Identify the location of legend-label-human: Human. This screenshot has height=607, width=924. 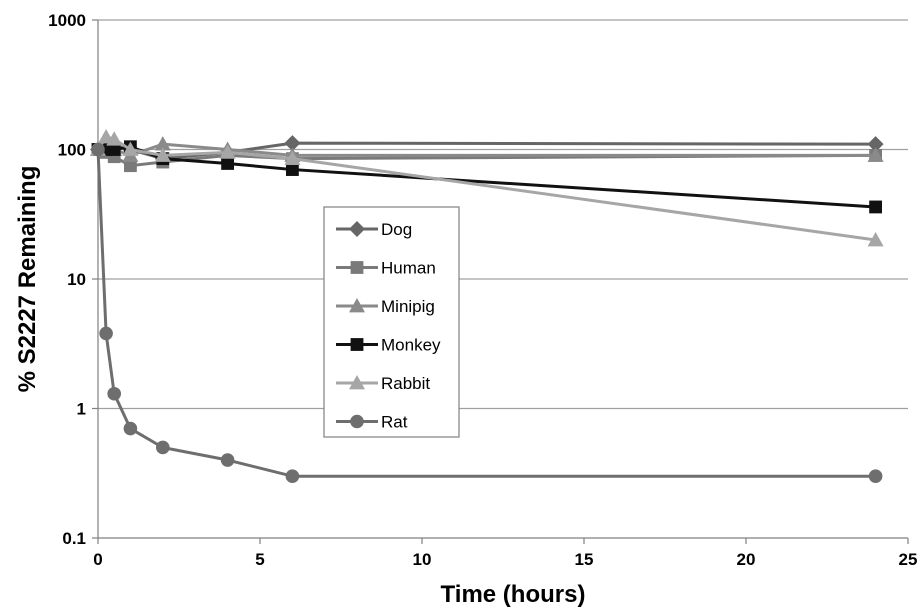
(408, 268).